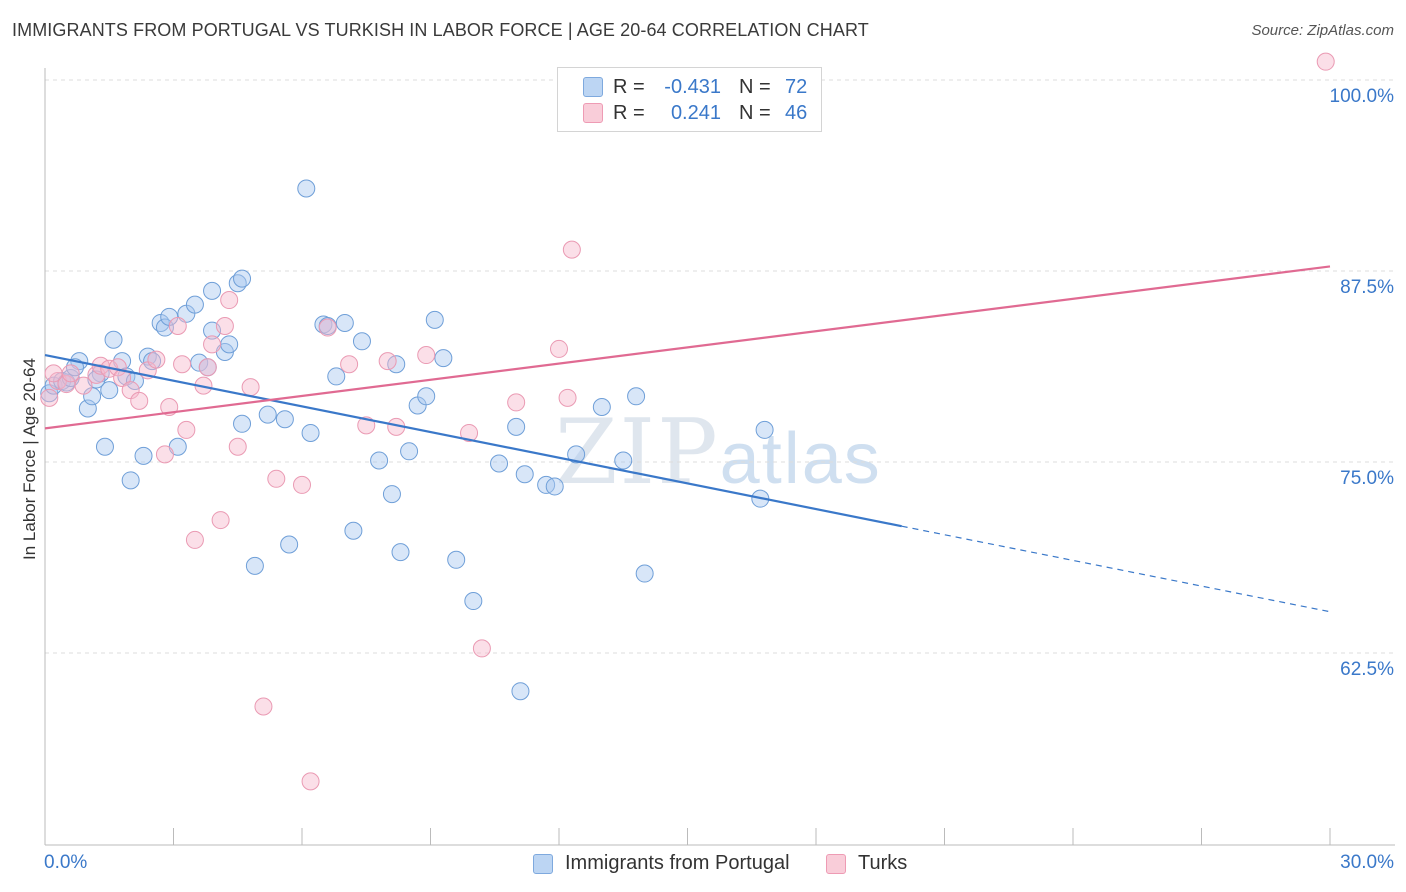 This screenshot has width=1406, height=892. I want to click on bottom-legend-swatch-turks, so click(836, 863).